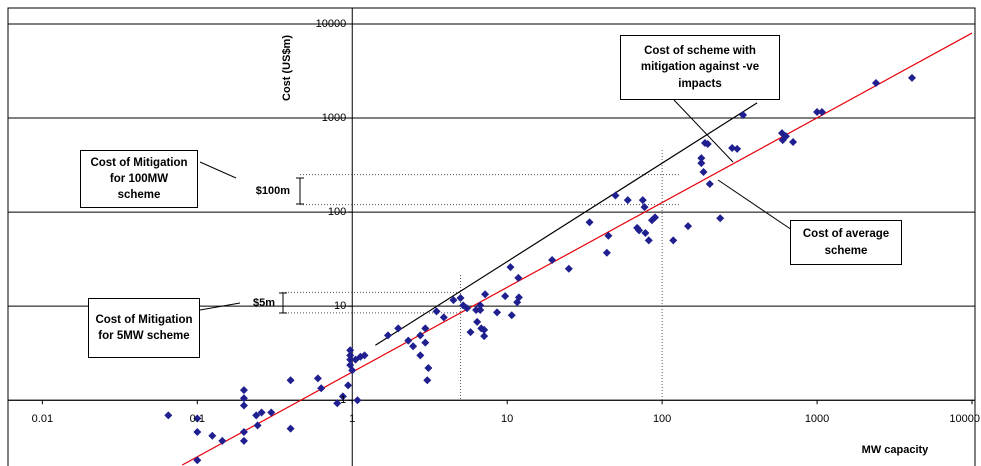 The width and height of the screenshot is (981, 466). What do you see at coordinates (662, 419) in the screenshot?
I see `x-tick-label: 100` at bounding box center [662, 419].